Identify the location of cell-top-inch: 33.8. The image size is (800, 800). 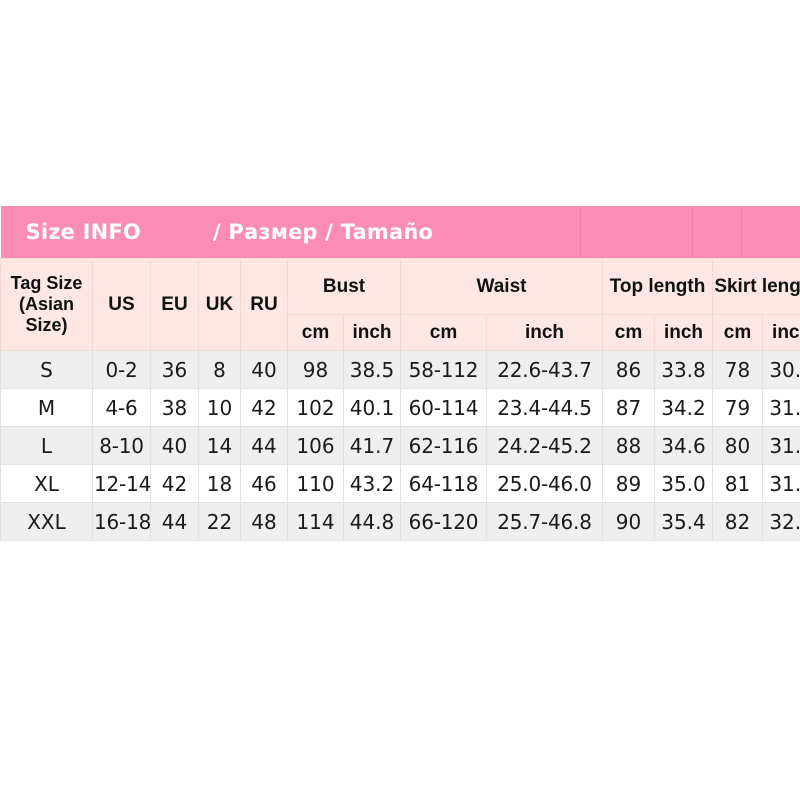
(683, 369).